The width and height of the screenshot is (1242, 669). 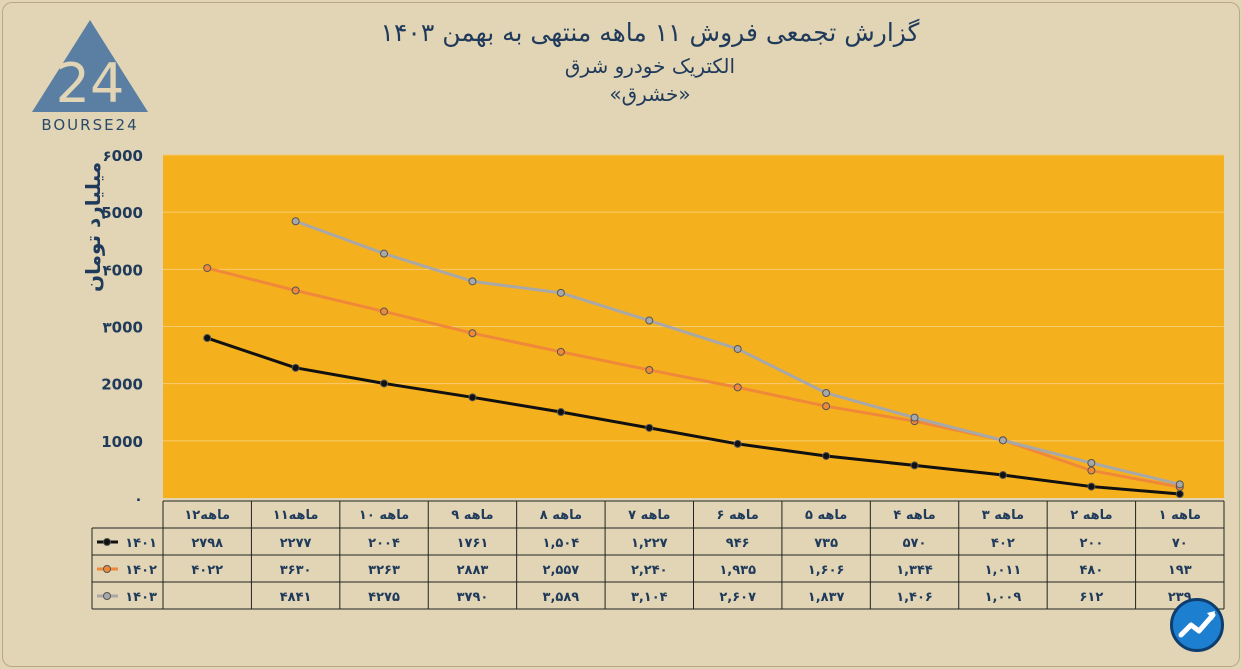 I want to click on data-table-cell: ۴۲۷۵, so click(x=384, y=597).